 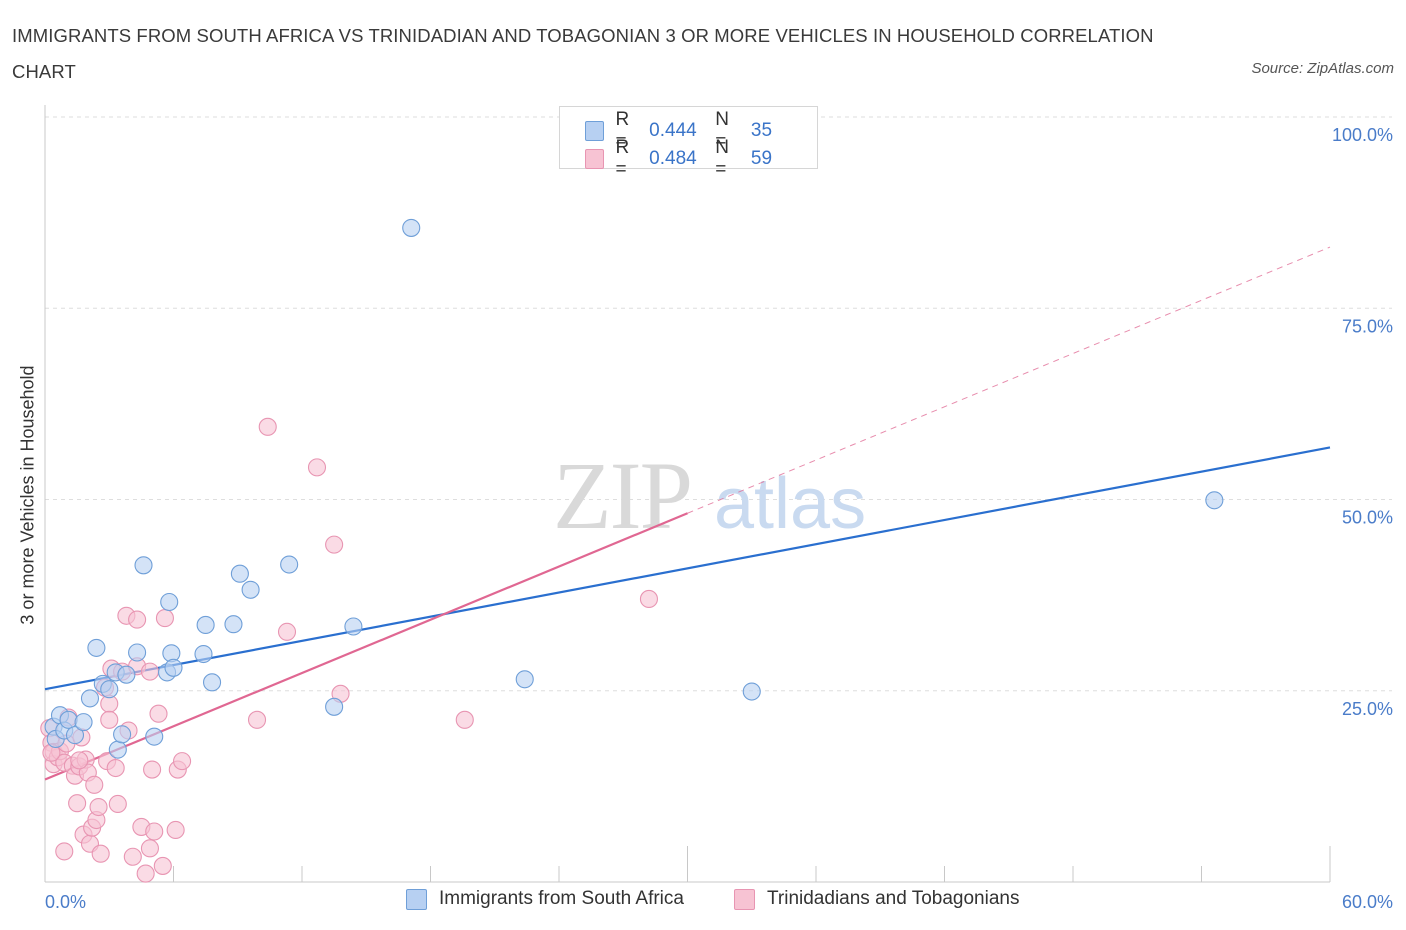 I want to click on n-value: 35, so click(x=761, y=130).